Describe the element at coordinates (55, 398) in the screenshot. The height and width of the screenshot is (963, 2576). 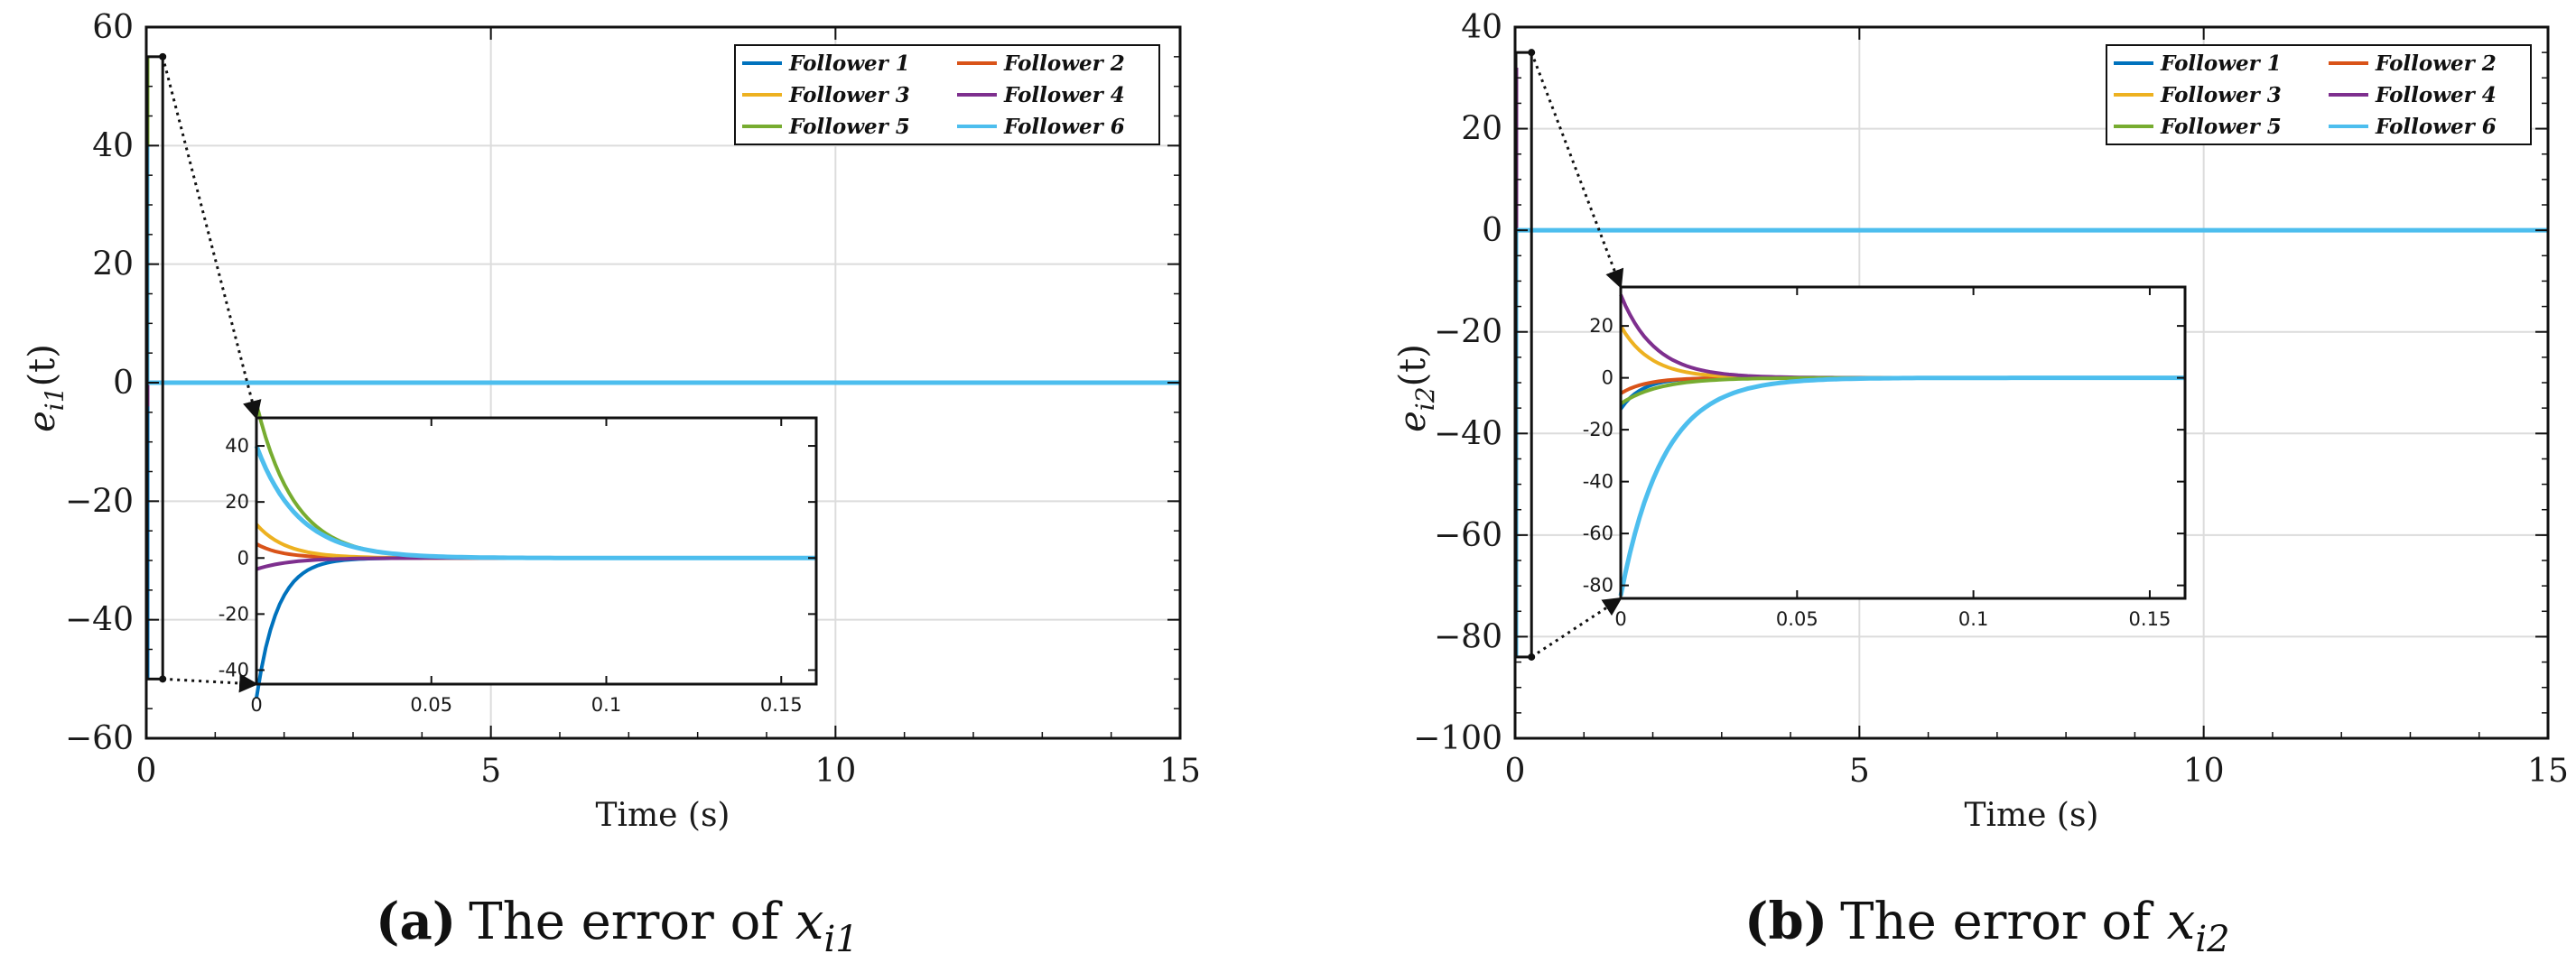
I see `y-label-sub: i1` at that location.